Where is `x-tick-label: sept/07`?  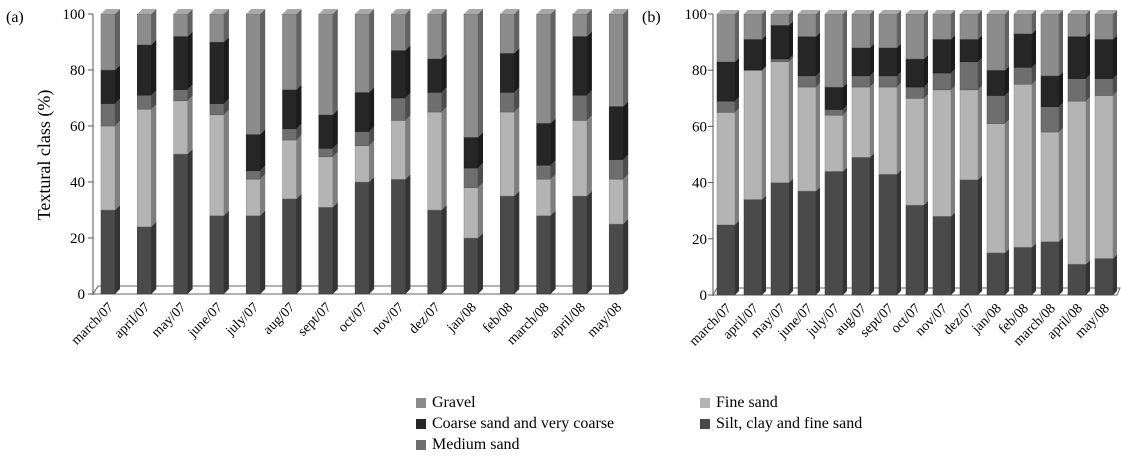 x-tick-label: sept/07 is located at coordinates (314, 319).